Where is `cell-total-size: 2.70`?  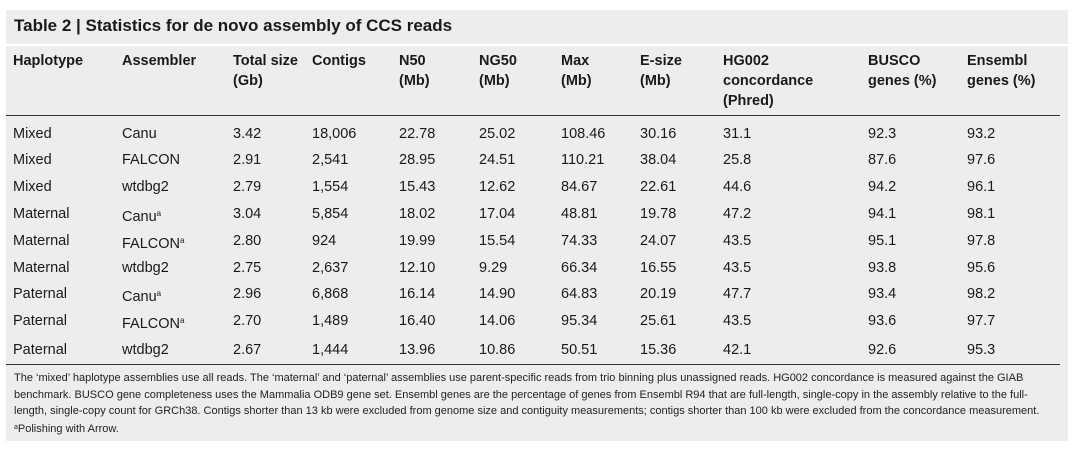 cell-total-size: 2.70 is located at coordinates (247, 321).